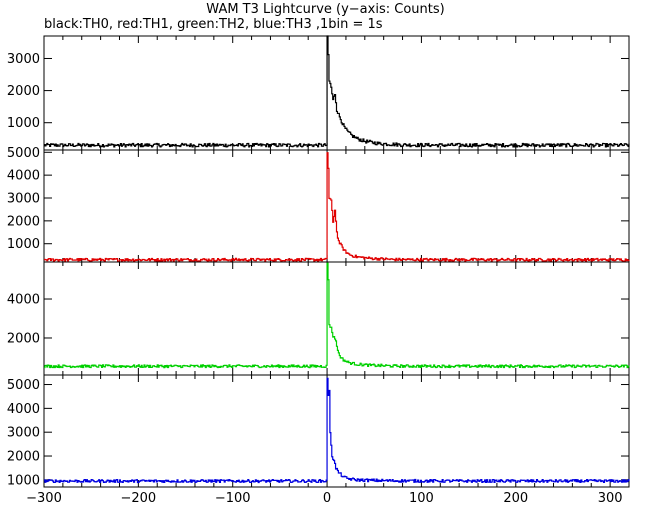 This screenshot has height=505, width=651. What do you see at coordinates (327, 498) in the screenshot?
I see `x-tick-label: 0` at bounding box center [327, 498].